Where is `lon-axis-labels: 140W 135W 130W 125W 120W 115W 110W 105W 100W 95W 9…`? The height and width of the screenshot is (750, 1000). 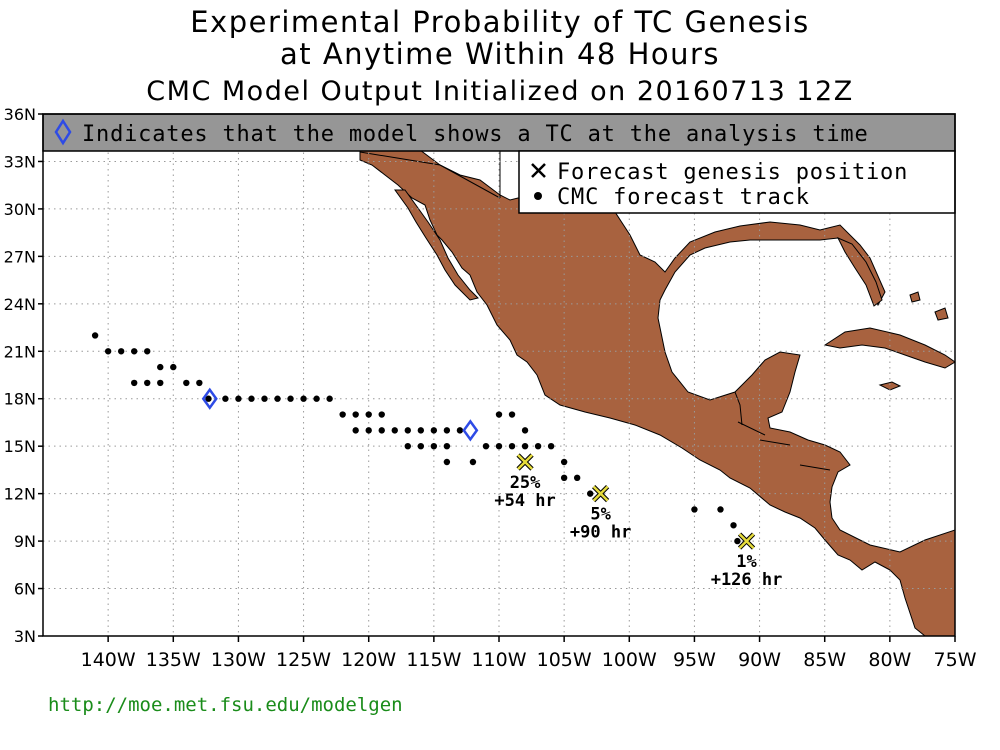 lon-axis-labels: 140W 135W 130W 125W 120W 115W 110W 105W 100W 95W 9… is located at coordinates (529, 653).